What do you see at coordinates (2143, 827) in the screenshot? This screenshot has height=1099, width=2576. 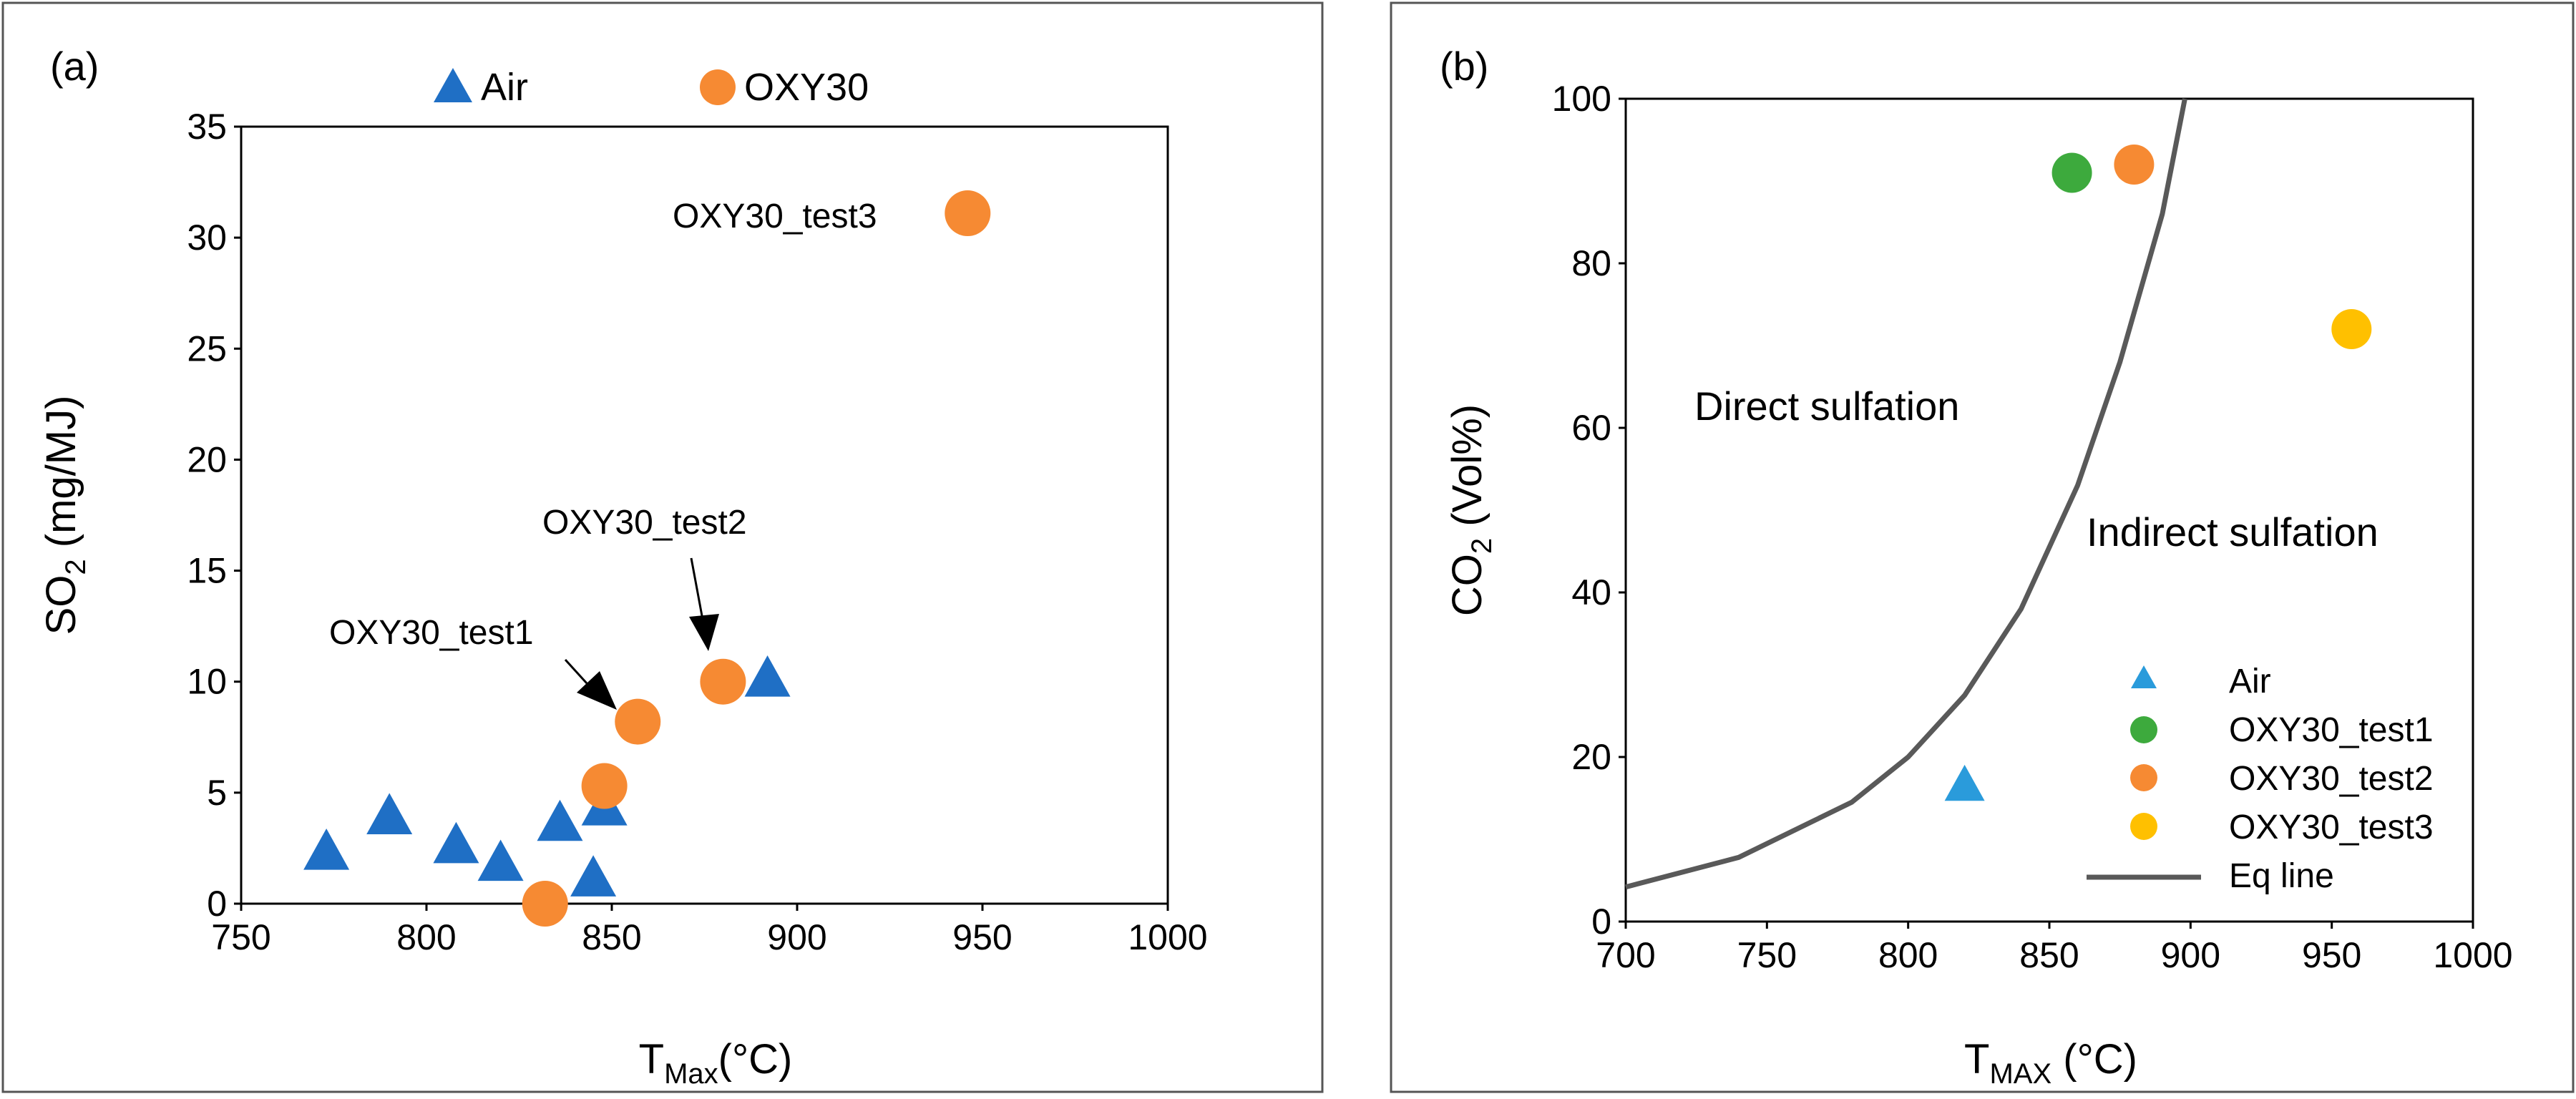 I see `legend-b-test3-marker` at bounding box center [2143, 827].